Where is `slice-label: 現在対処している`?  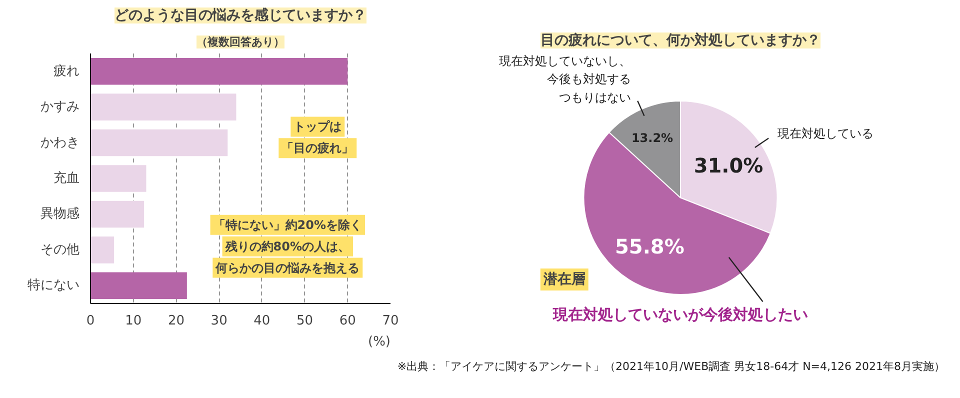 slice-label: 現在対処している is located at coordinates (825, 133).